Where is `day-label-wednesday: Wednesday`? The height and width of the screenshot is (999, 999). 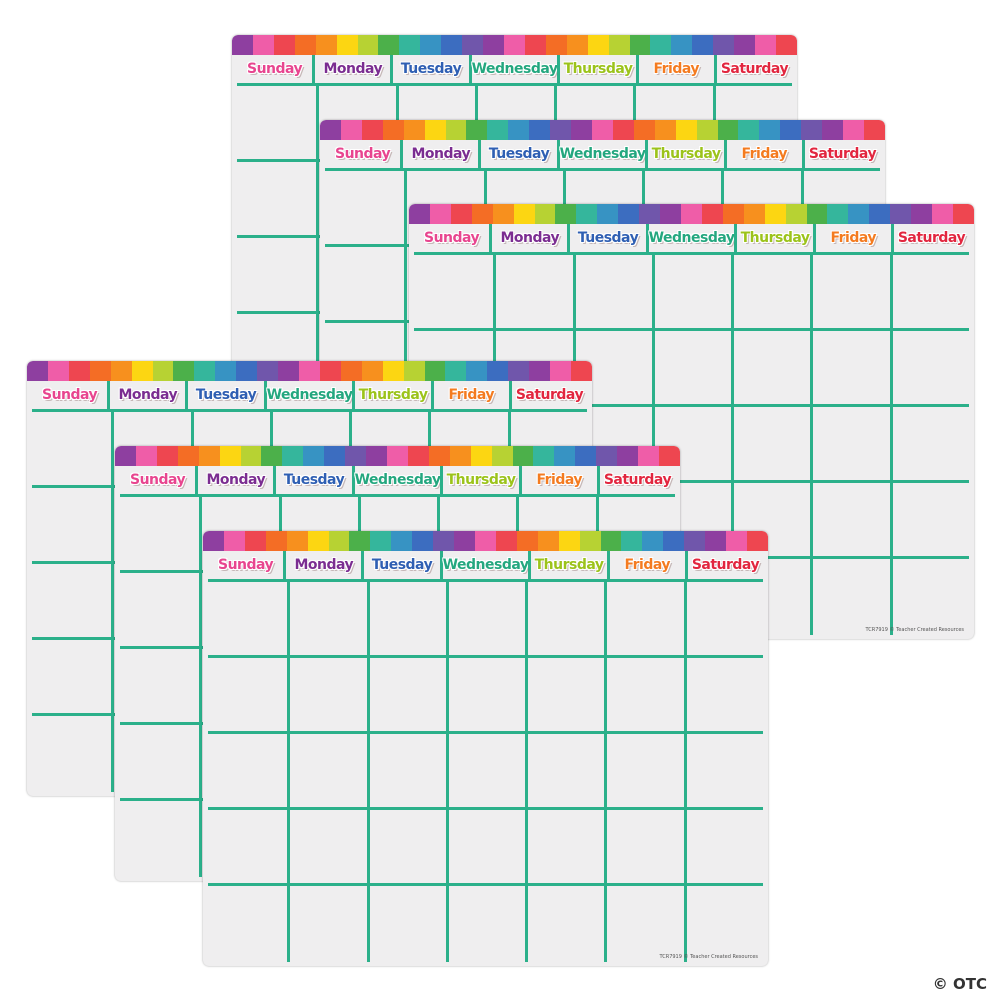 day-label-wednesday: Wednesday is located at coordinates (601, 154).